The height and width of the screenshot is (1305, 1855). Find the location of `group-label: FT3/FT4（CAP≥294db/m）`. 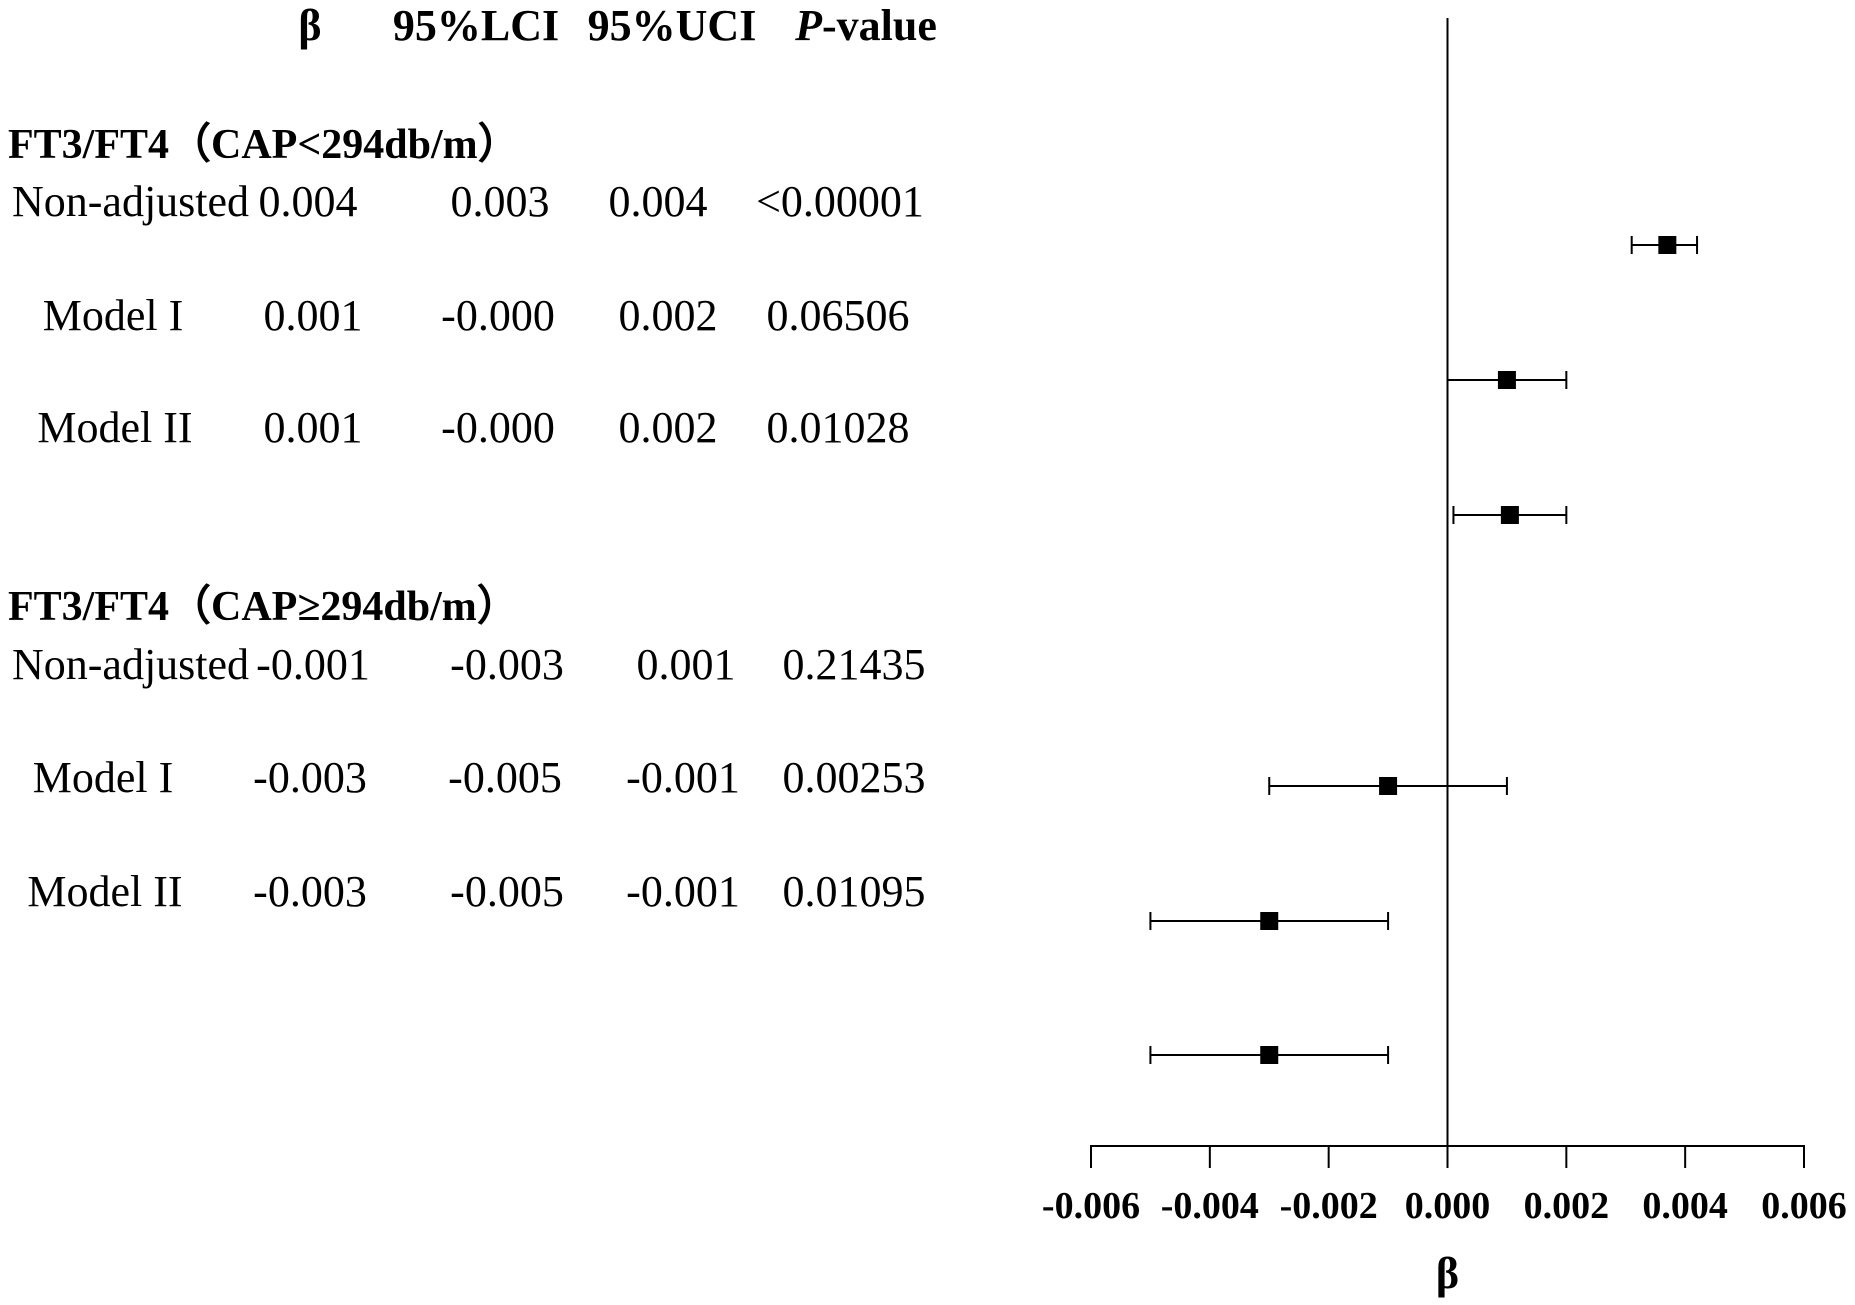

group-label: FT3/FT4（CAP≥294db/m） is located at coordinates (263, 607).